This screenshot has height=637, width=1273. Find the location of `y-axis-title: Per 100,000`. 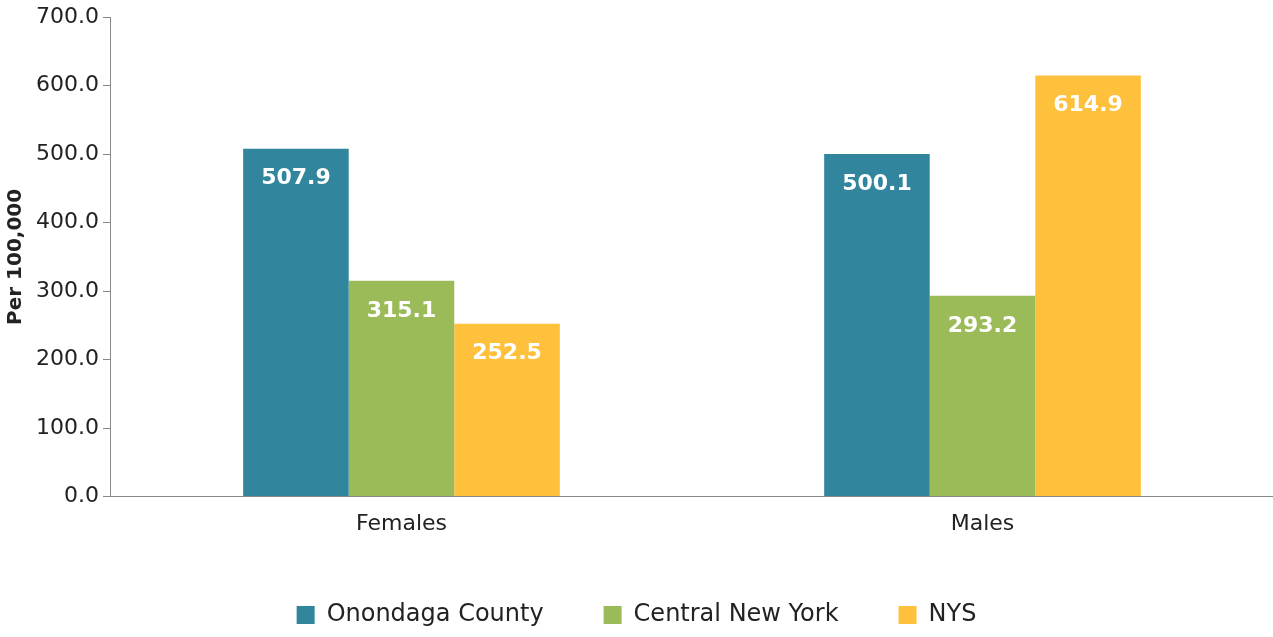

y-axis-title: Per 100,000 is located at coordinates (14, 256).